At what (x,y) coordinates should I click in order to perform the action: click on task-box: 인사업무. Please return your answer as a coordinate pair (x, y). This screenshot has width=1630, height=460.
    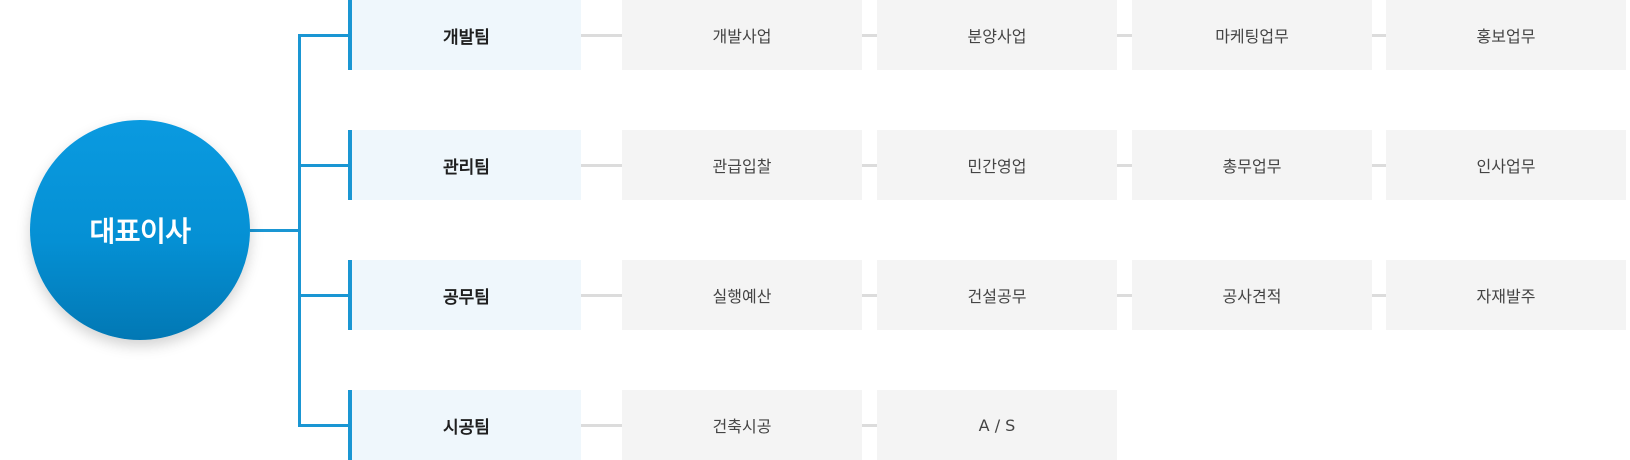
    Looking at the image, I should click on (1506, 165).